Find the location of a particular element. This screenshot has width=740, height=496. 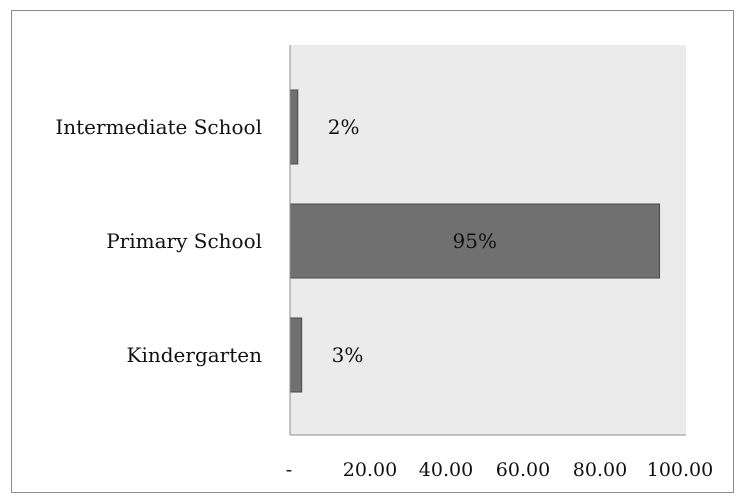

data-label-primary-school: 95% is located at coordinates (475, 241).